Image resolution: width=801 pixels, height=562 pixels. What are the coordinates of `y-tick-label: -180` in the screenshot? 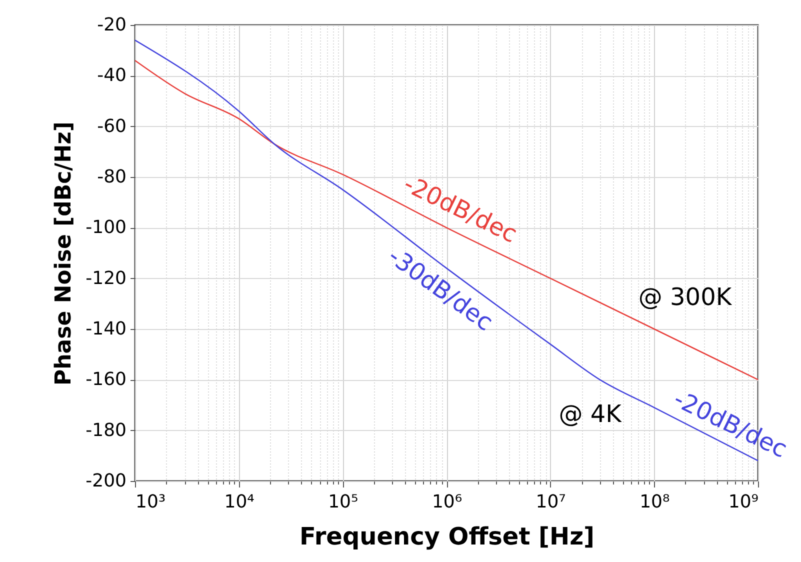 It's located at (106, 430).